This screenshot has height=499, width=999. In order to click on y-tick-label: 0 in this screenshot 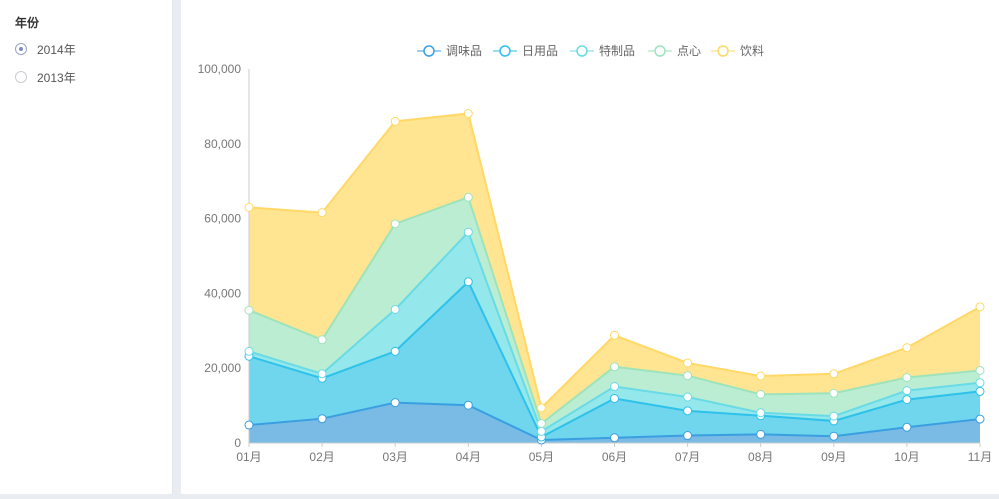, I will do `click(237, 443)`.